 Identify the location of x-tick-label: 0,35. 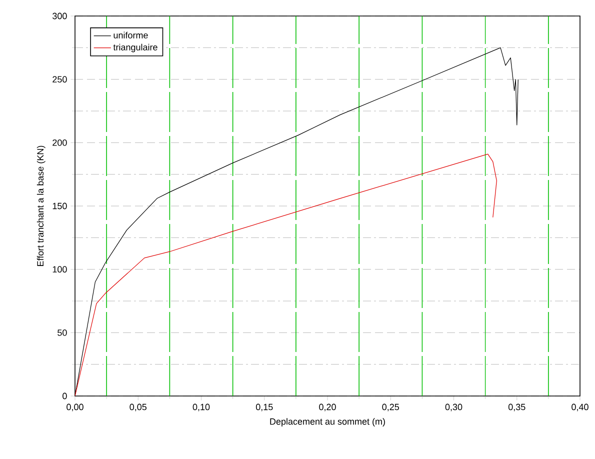
(517, 408).